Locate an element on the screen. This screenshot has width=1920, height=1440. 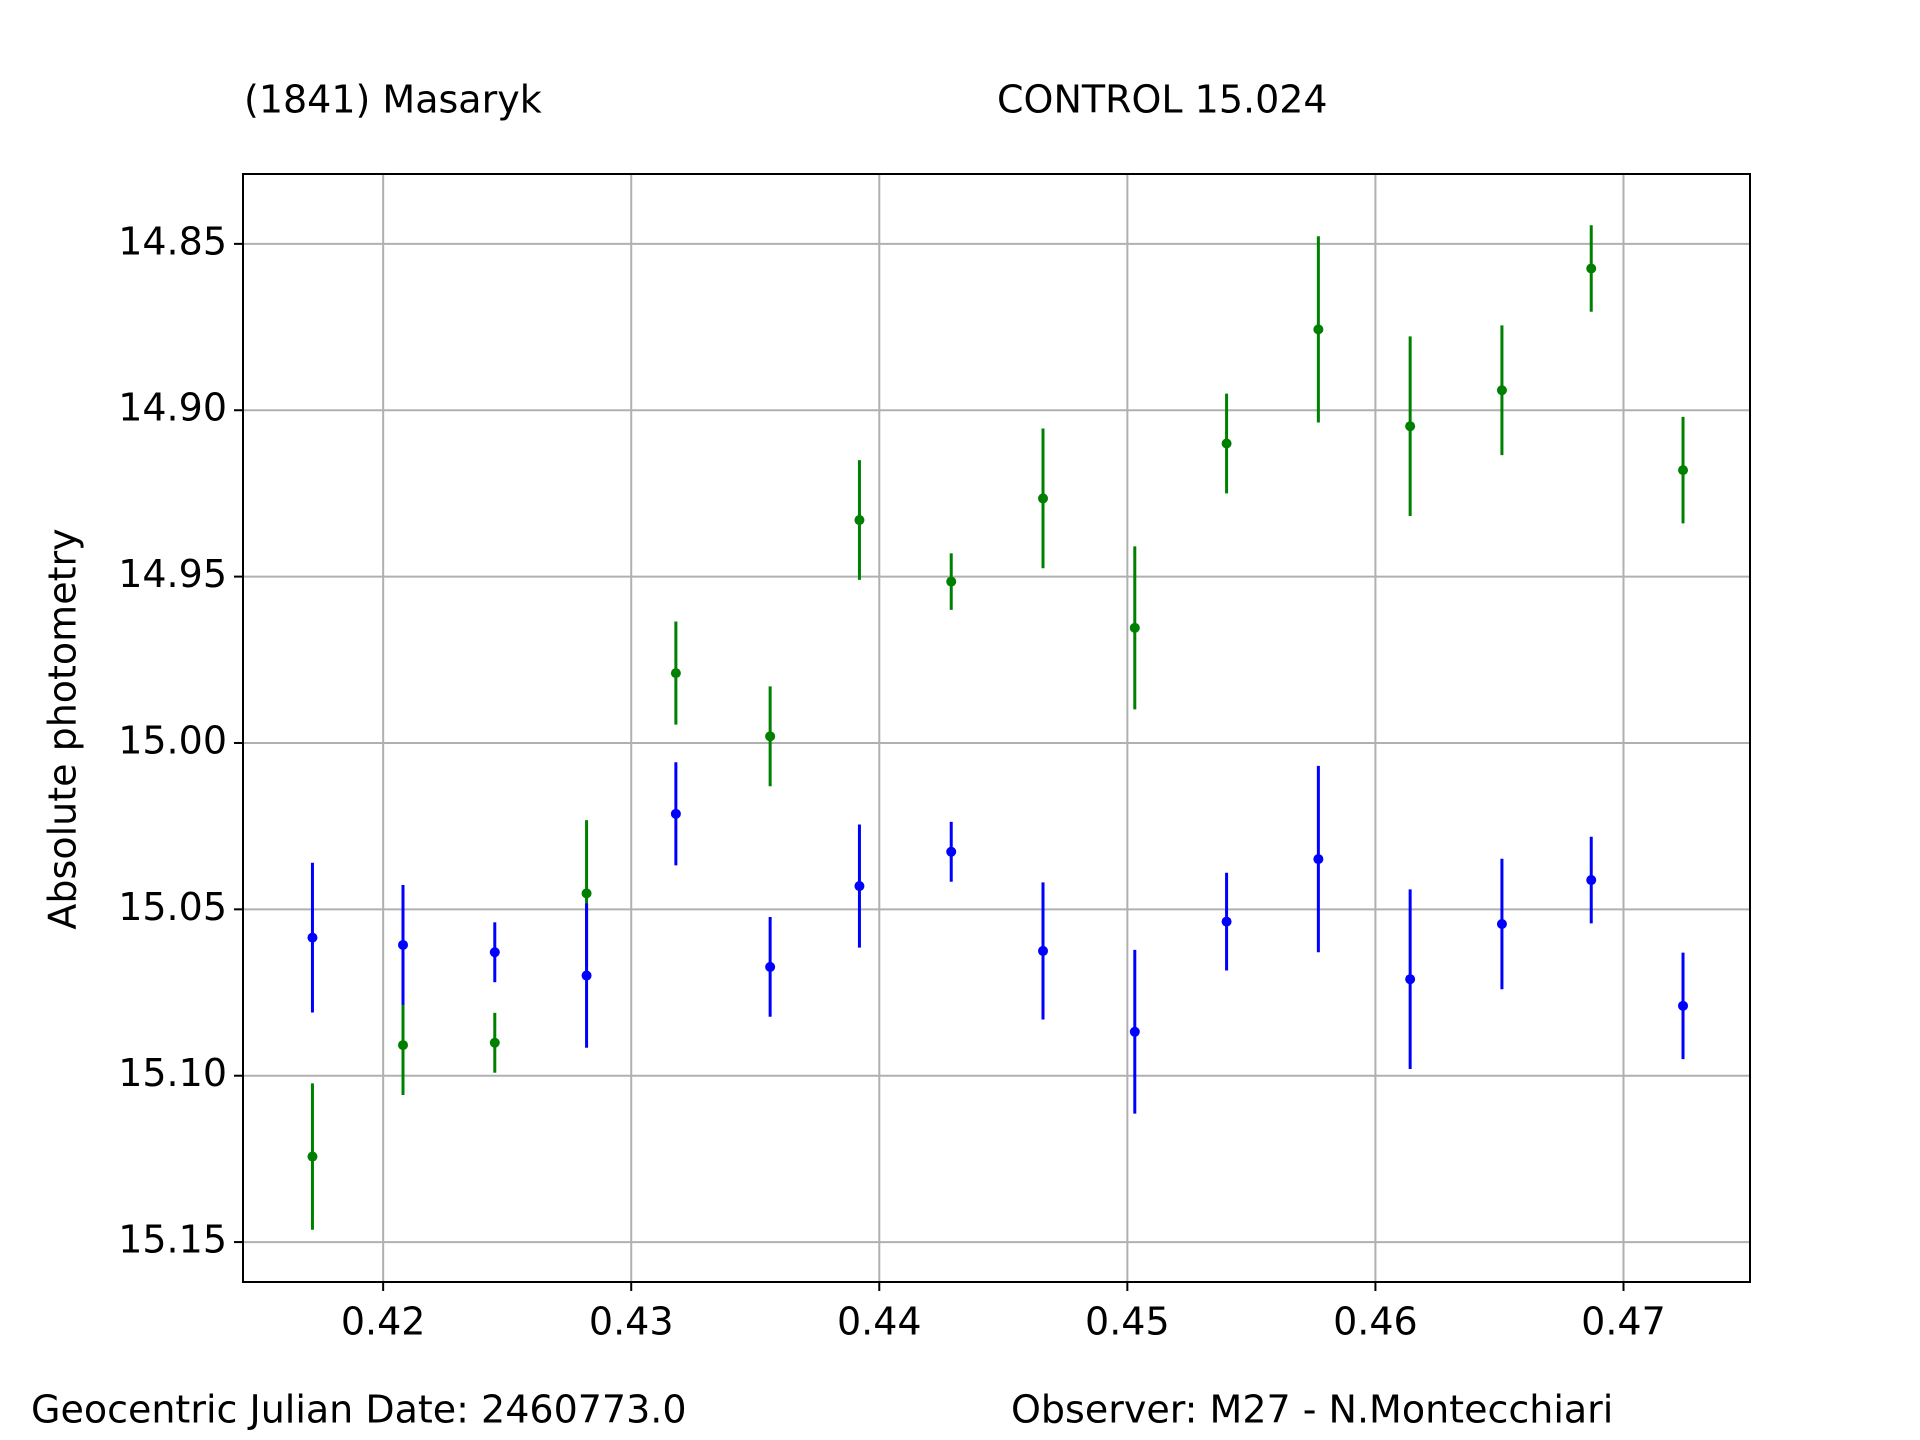
y-tick-label: 14.85 is located at coordinates (172, 241).